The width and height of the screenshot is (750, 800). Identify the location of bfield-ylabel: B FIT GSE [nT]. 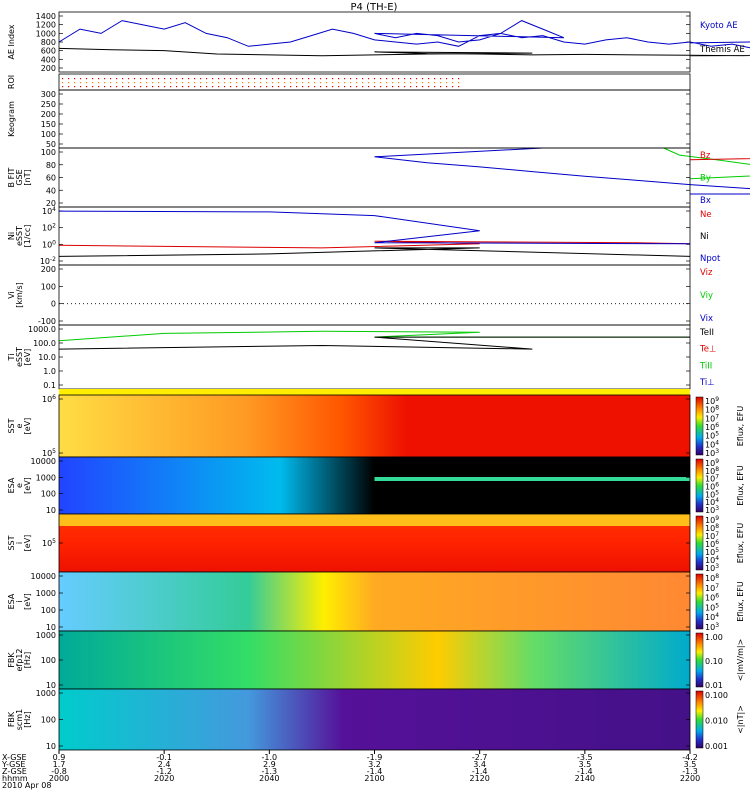
(19, 177).